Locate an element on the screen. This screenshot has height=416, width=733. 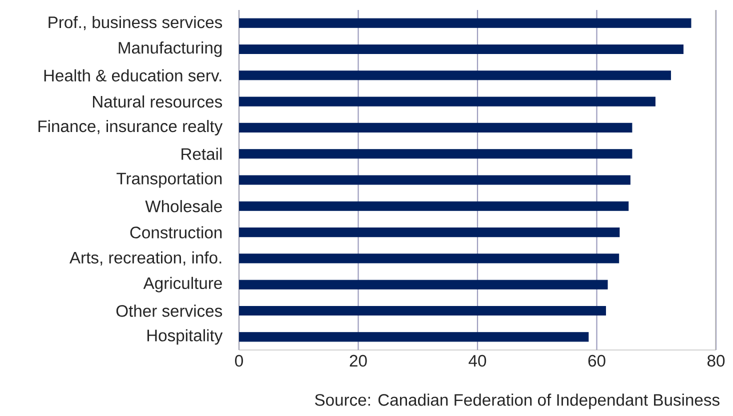
y-tick-label: Health & education serv. is located at coordinates (133, 75).